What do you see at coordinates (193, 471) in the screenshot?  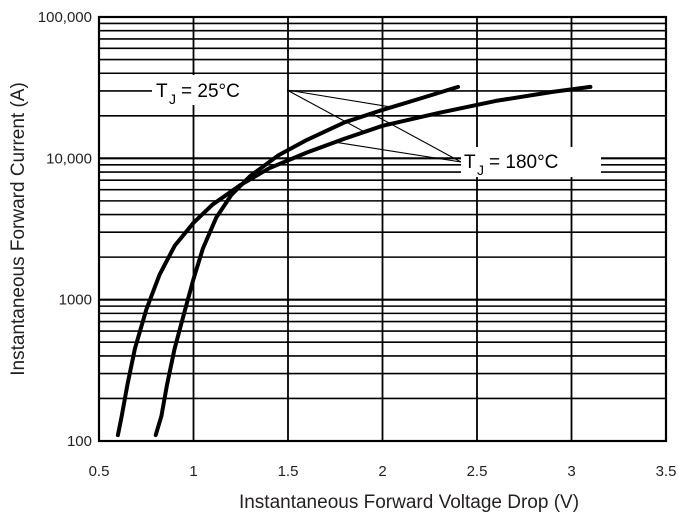 I see `x-tick-label: 1` at bounding box center [193, 471].